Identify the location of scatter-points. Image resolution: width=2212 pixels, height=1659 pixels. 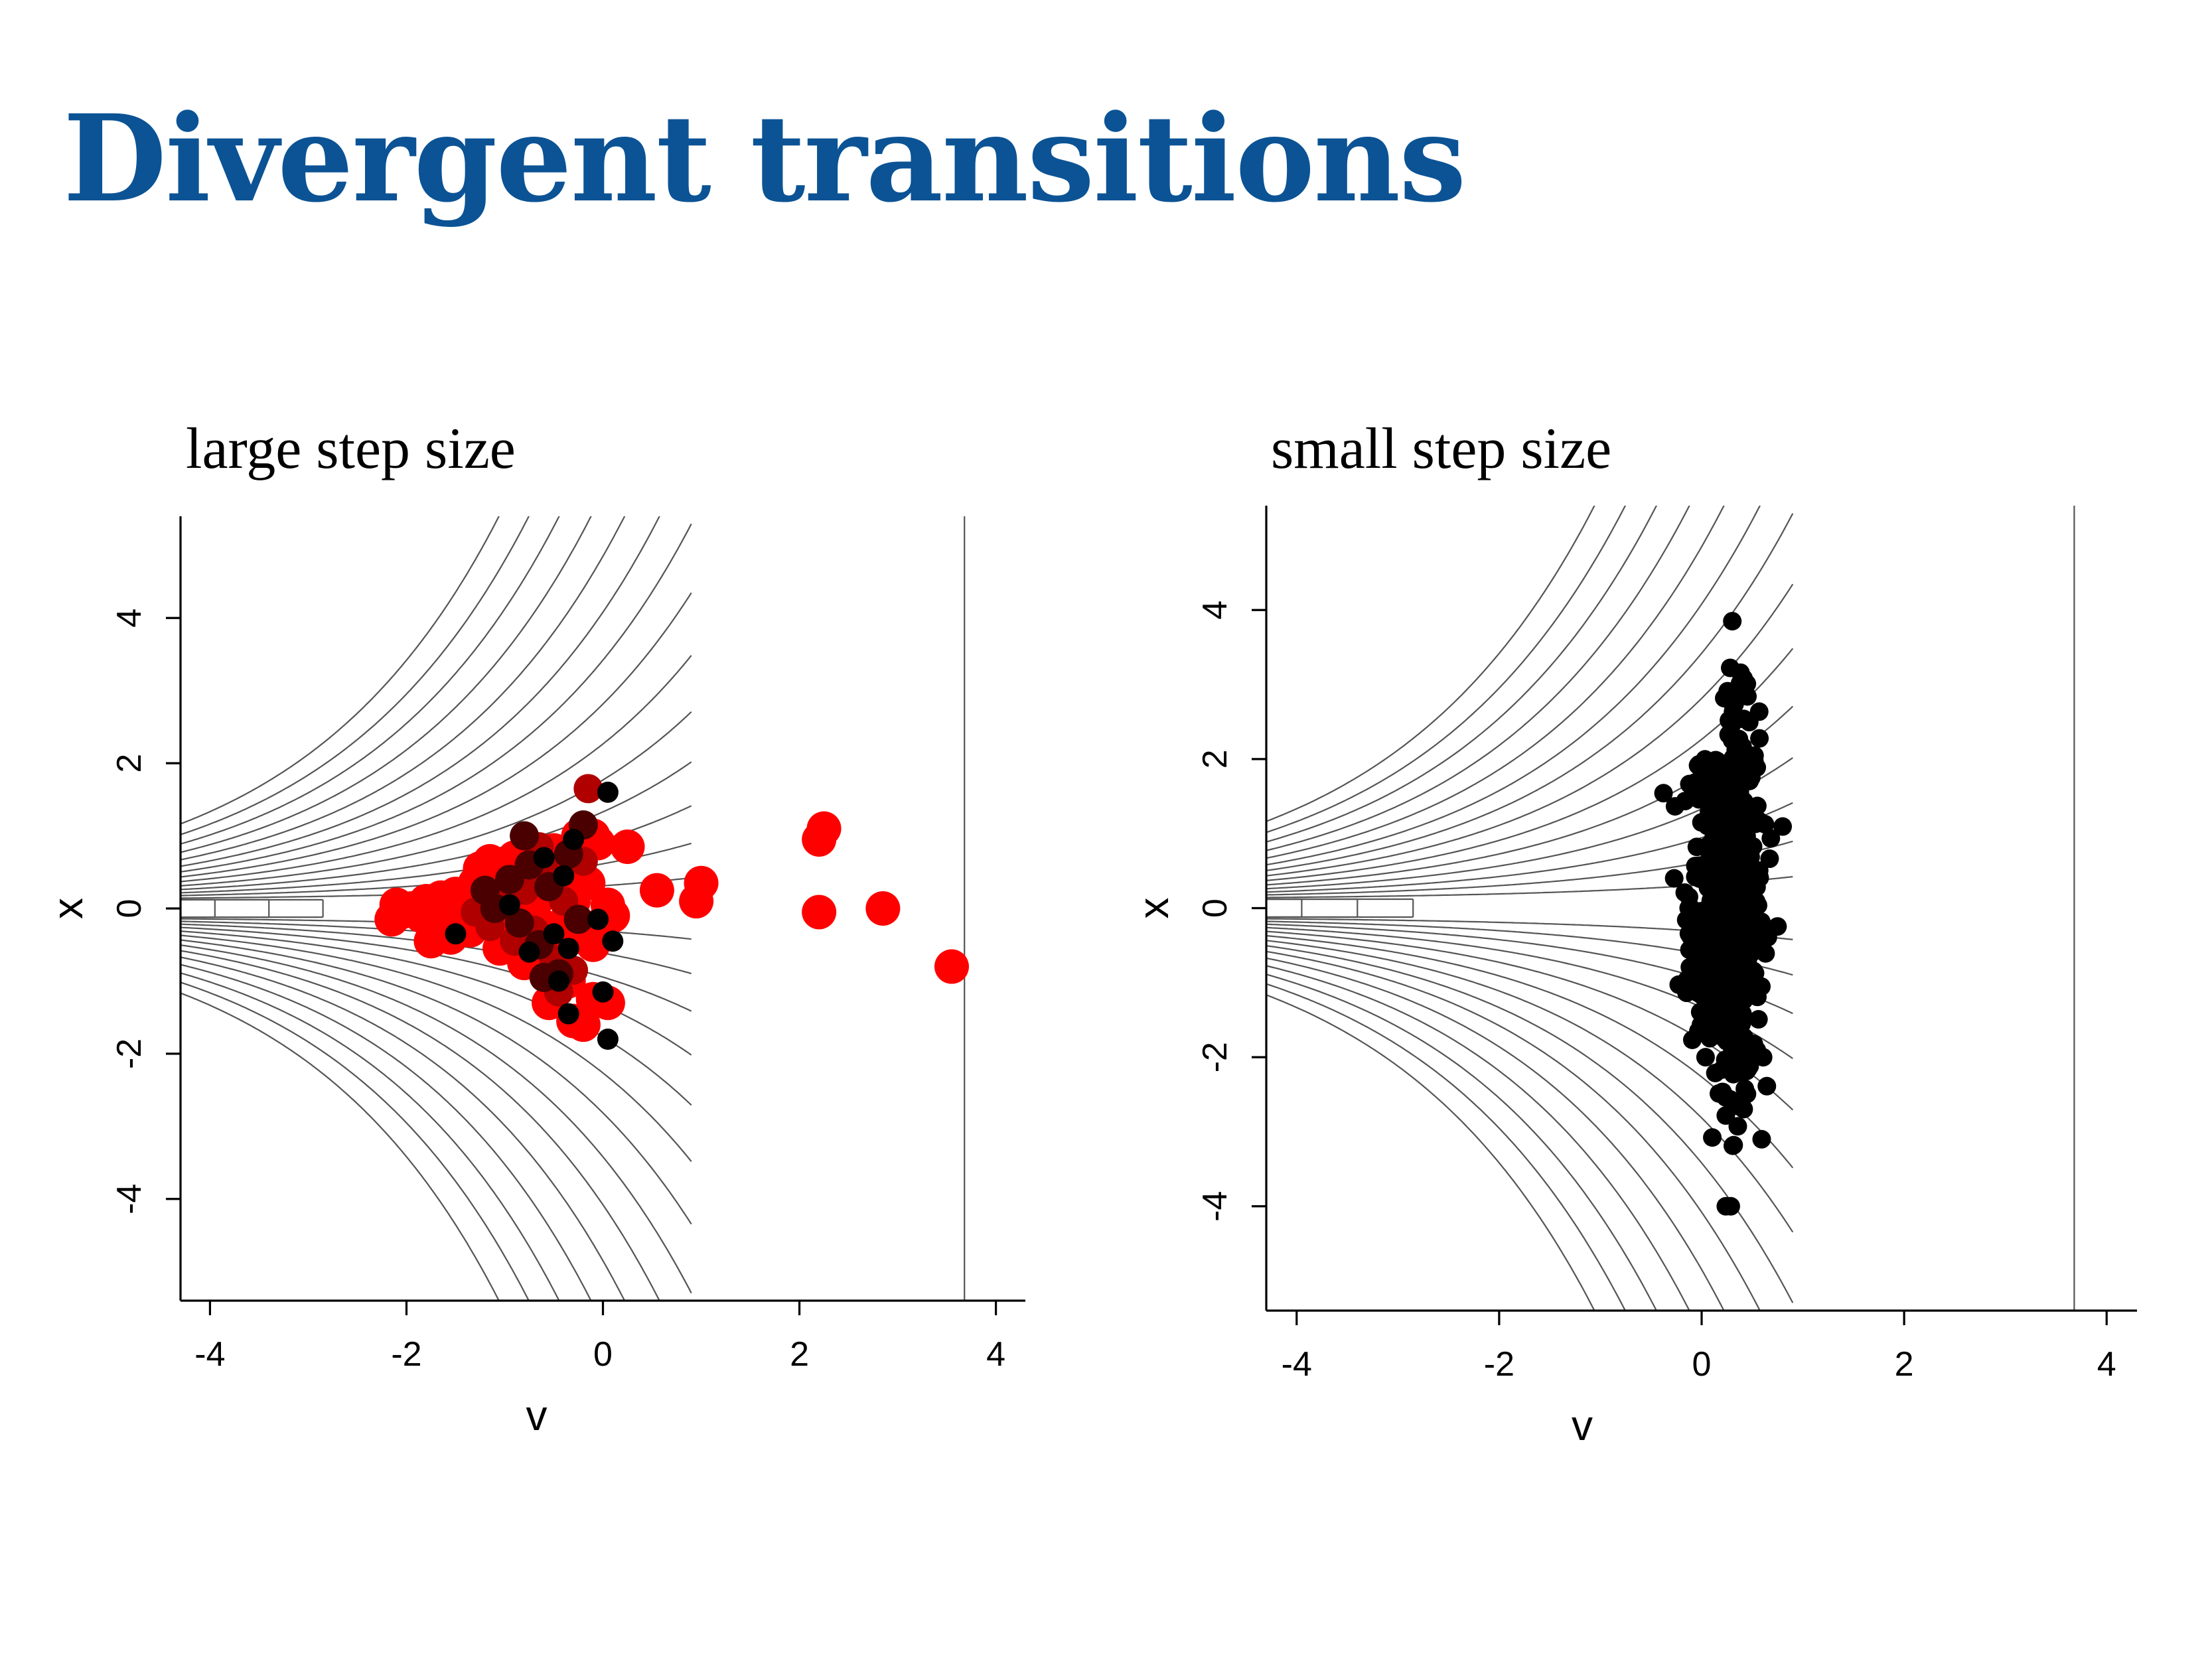
(671, 912).